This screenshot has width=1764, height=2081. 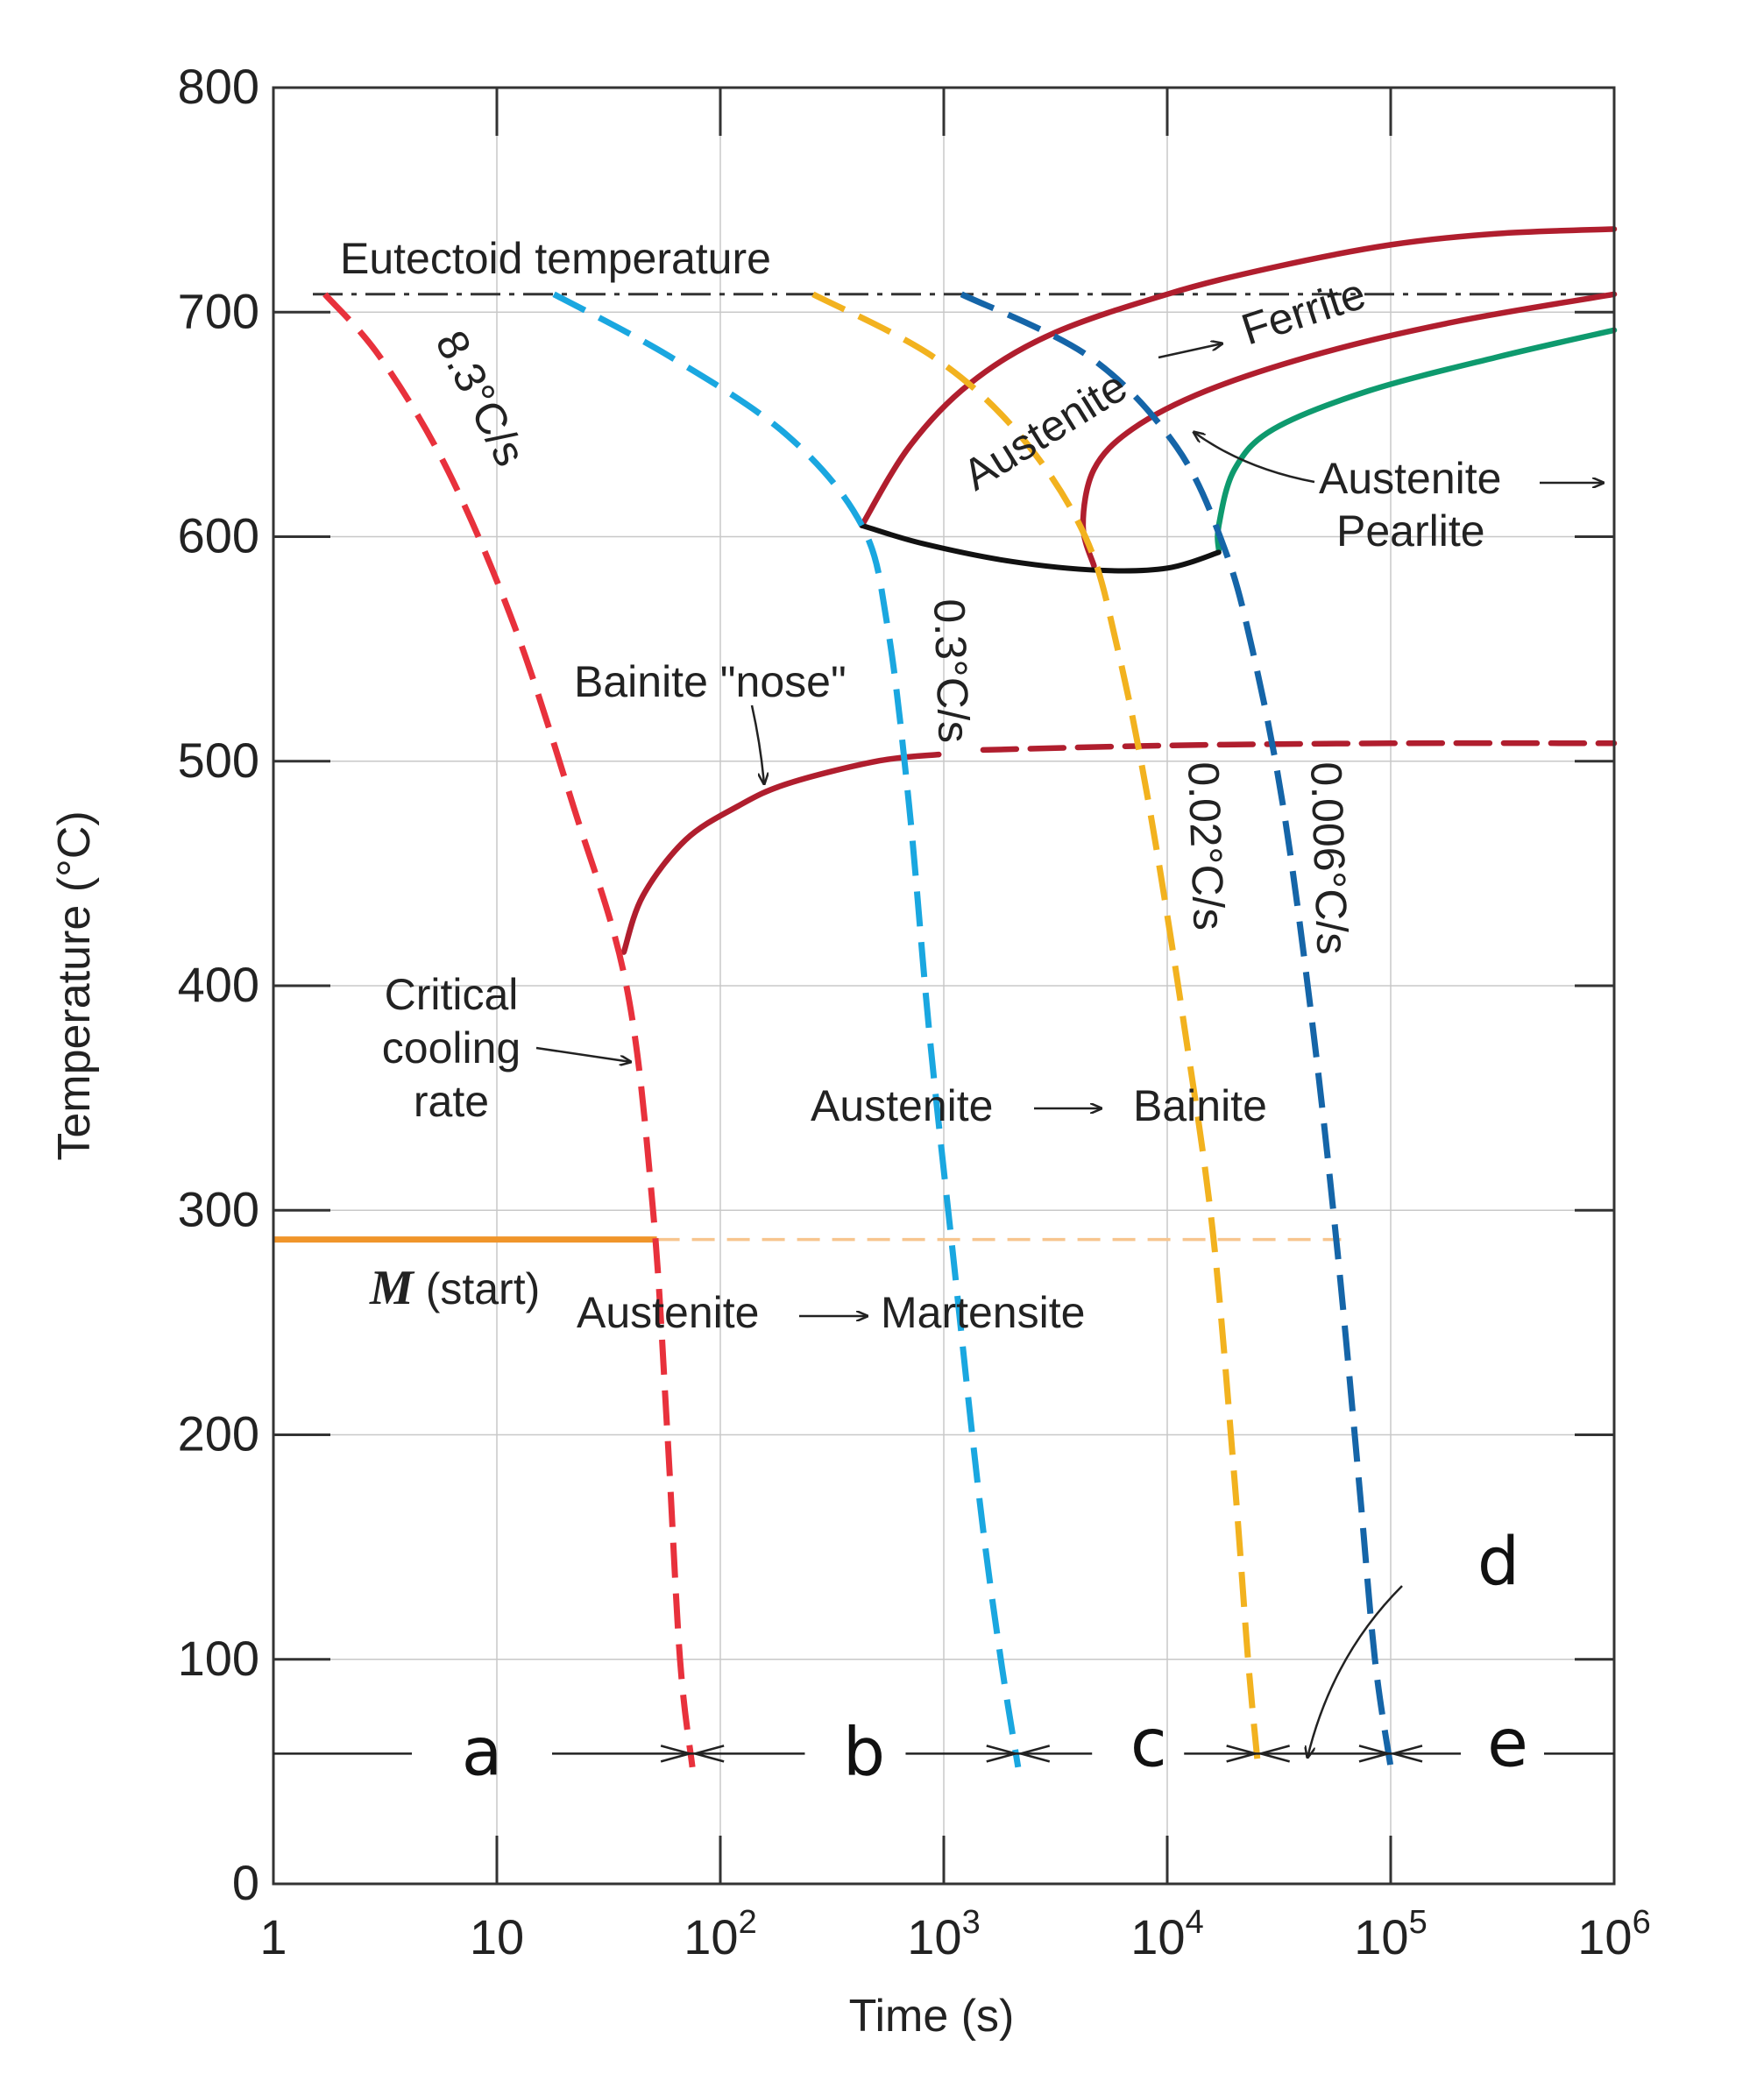 I want to click on x-tick-label: 10, so click(x=497, y=1936).